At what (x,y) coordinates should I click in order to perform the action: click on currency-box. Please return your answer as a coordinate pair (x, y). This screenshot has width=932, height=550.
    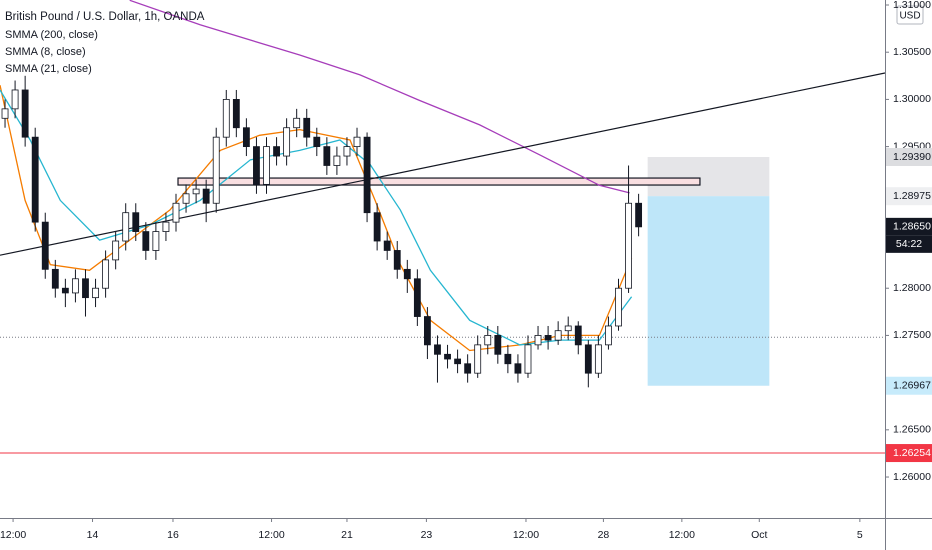
    Looking at the image, I should click on (910, 15).